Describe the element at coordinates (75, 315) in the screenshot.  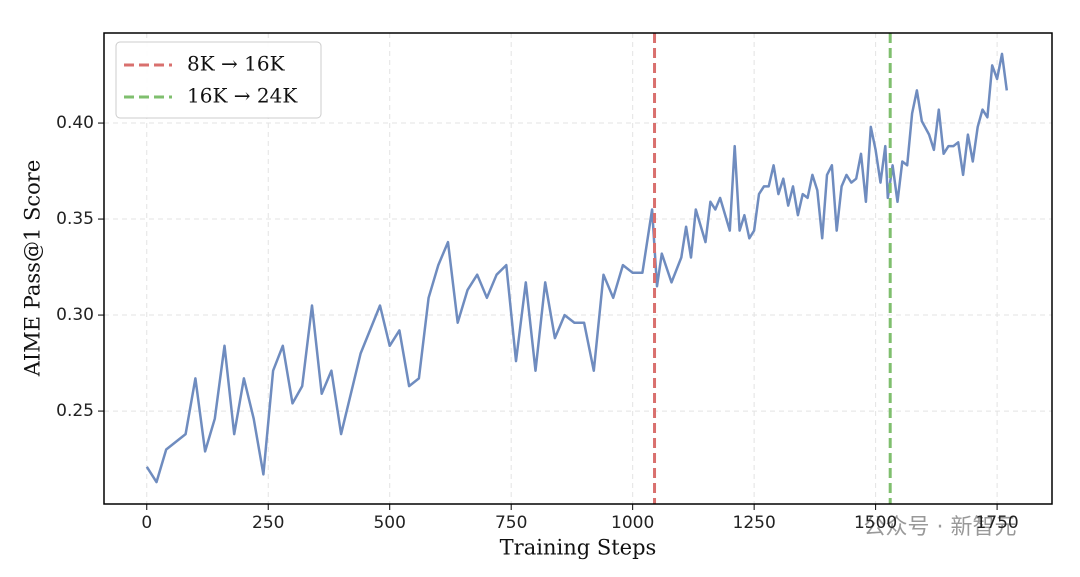
I see `y-tick-label: 0.30` at that location.